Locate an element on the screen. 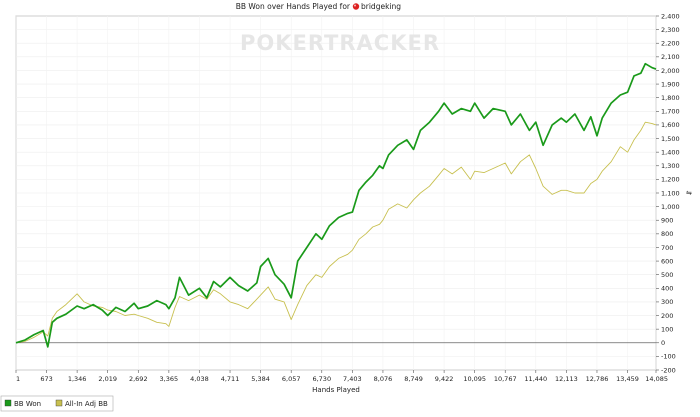 The width and height of the screenshot is (700, 417). x-tick-label: 5,384 is located at coordinates (260, 379).